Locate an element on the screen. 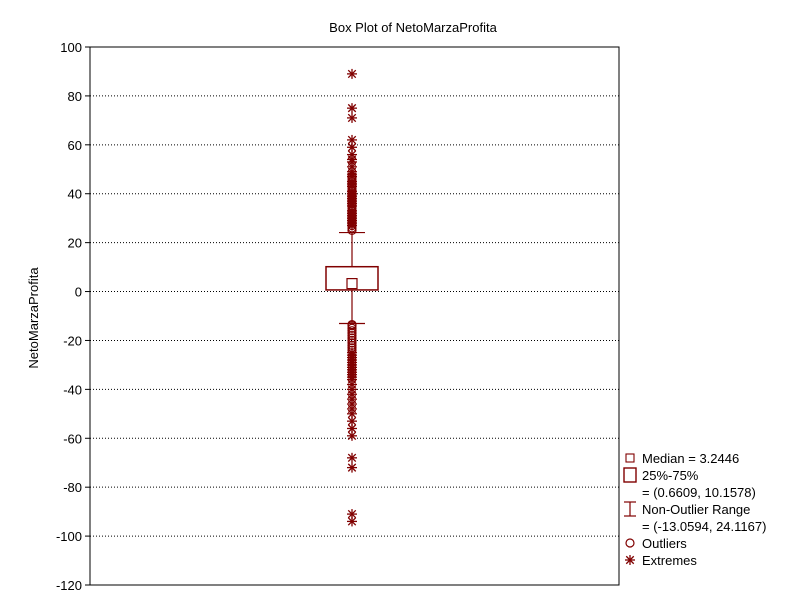 This screenshot has width=792, height=594. y-tick-label: -40 is located at coordinates (72, 389).